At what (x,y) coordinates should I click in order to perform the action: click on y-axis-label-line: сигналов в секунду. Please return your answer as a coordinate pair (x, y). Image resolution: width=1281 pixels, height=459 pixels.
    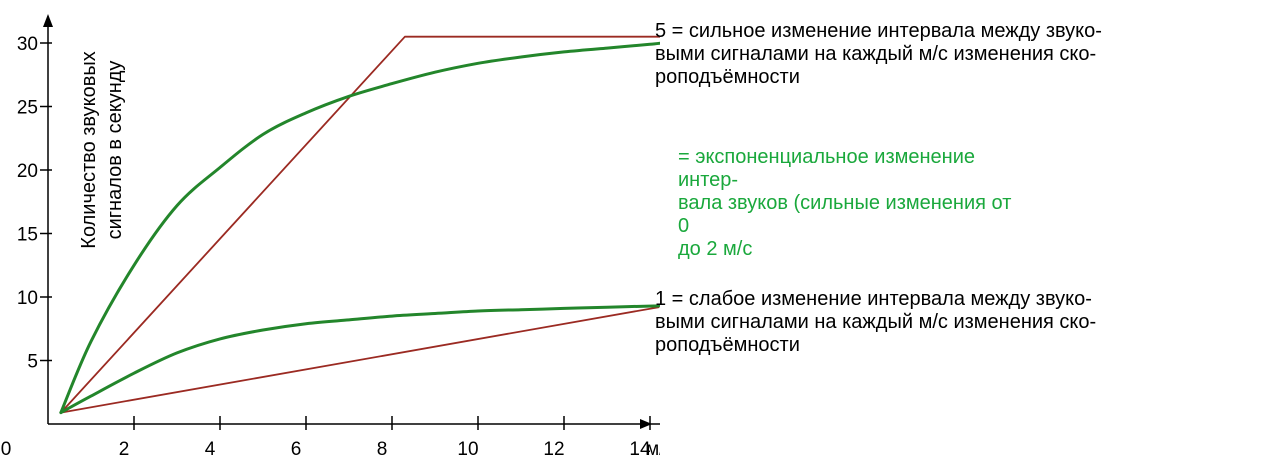
    Looking at the image, I should click on (115, 150).